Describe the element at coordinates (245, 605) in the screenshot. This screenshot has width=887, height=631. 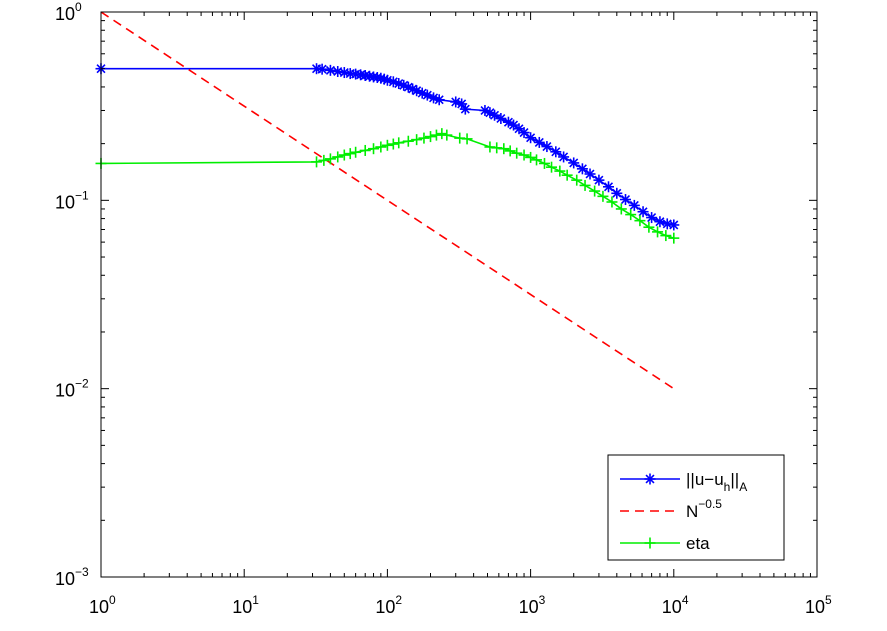
I see `x-tick-label: 10¹` at that location.